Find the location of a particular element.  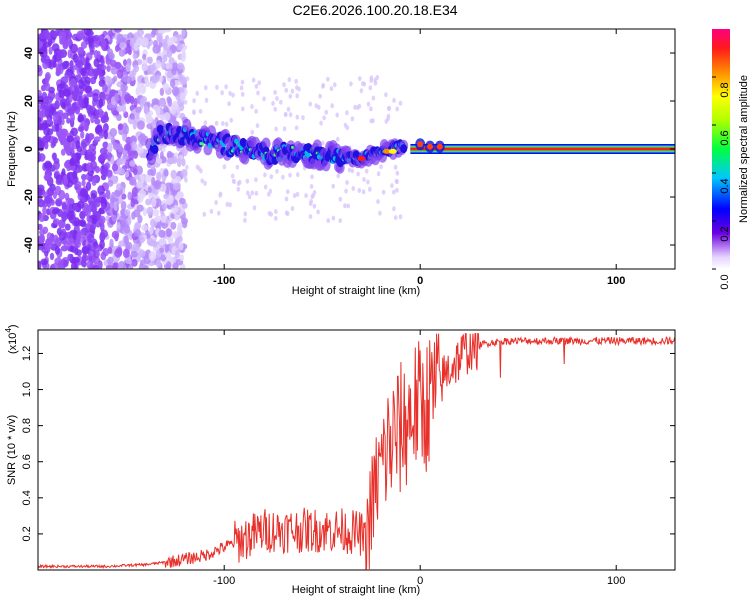

colorbar-tick-label: 0.4 is located at coordinates (725, 185).